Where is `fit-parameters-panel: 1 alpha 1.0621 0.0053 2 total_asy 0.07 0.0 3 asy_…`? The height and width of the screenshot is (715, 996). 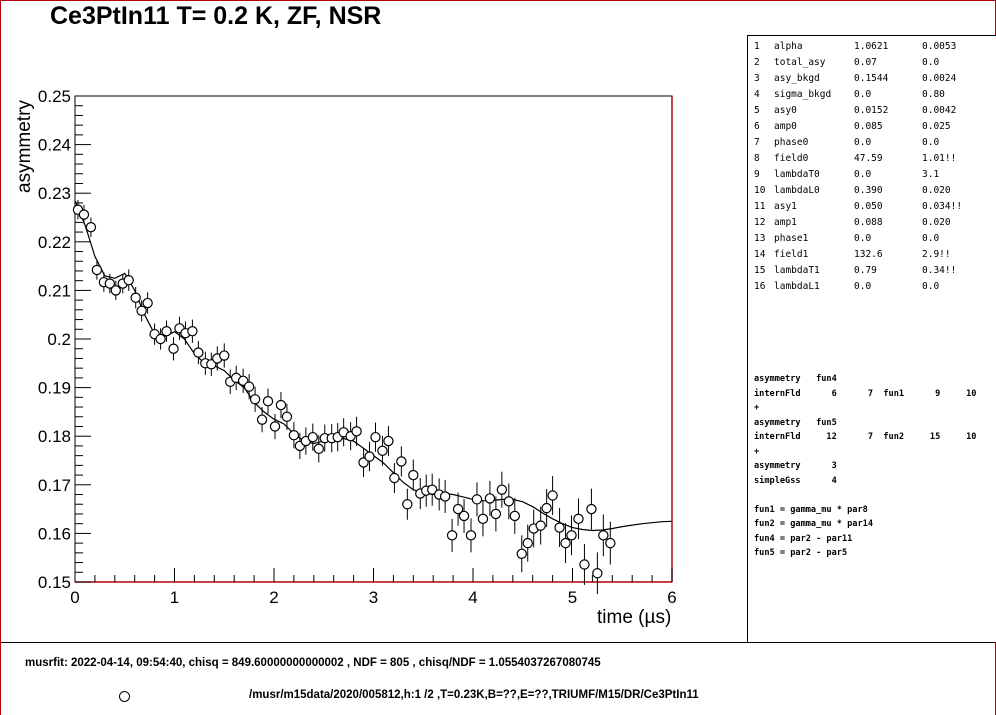 fit-parameters-panel: 1 alpha 1.0621 0.0053 2 total_asy 0.07 0.0 3 asy_… is located at coordinates (871, 197).